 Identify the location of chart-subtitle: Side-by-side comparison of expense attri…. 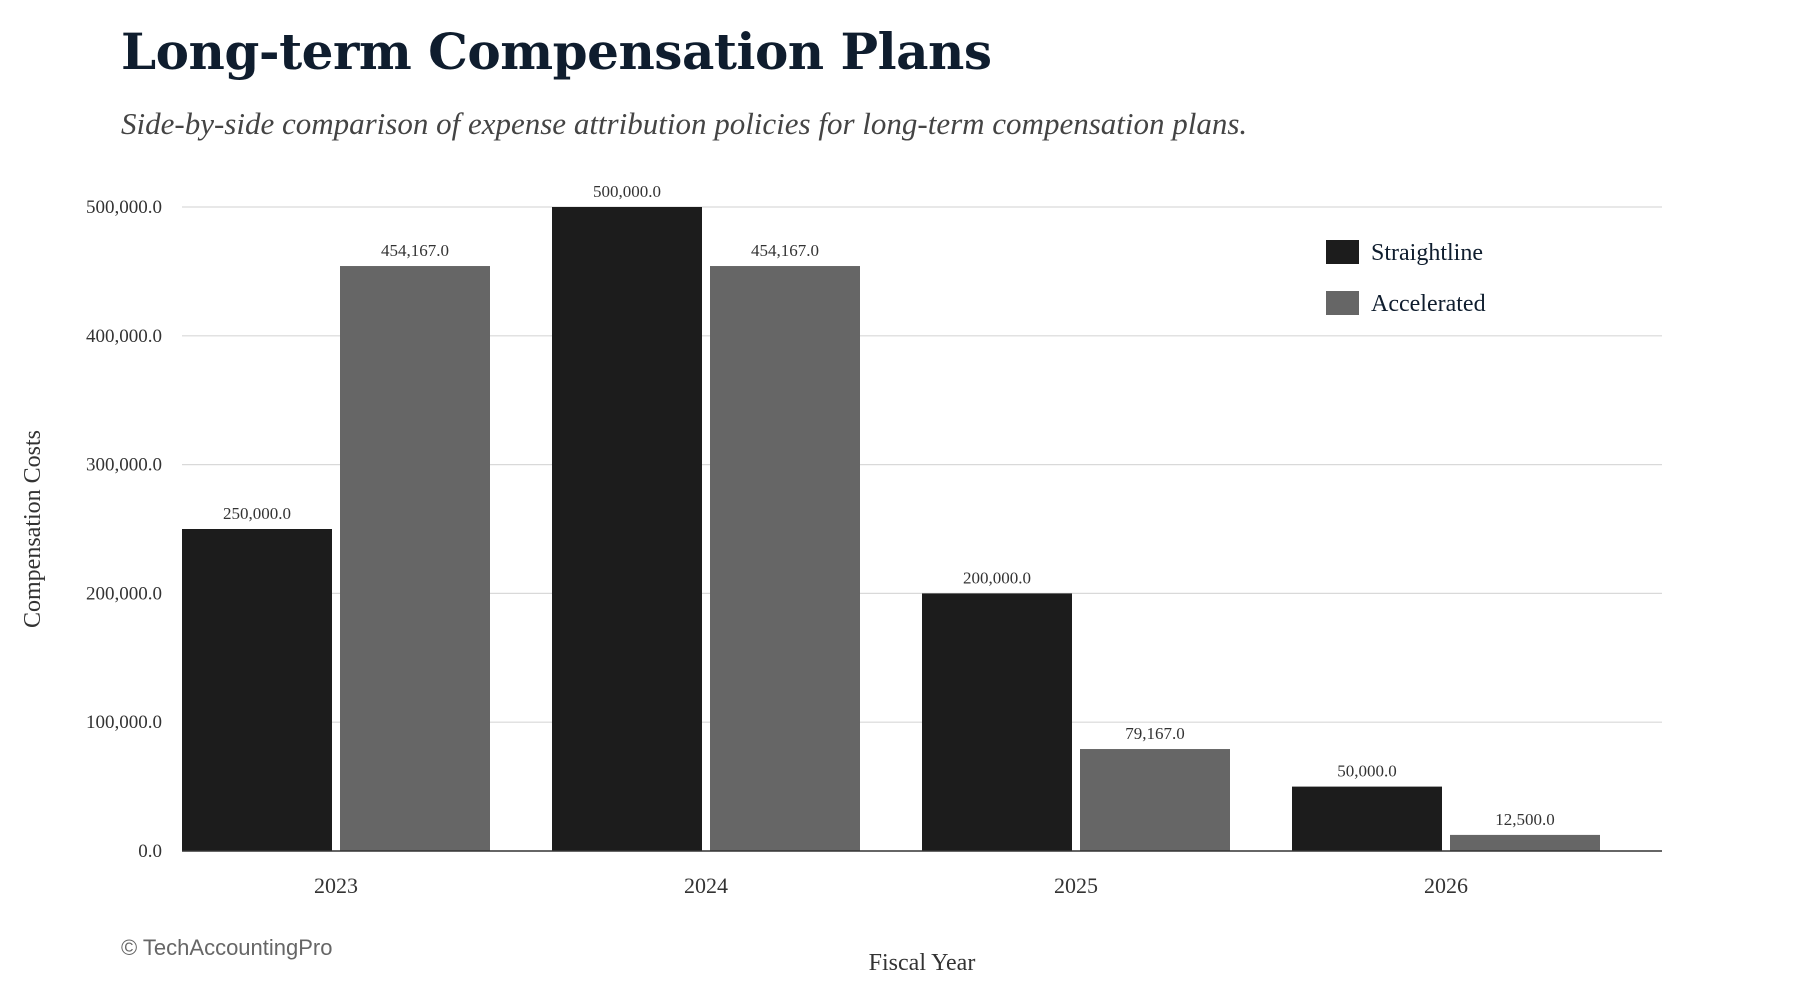
(684, 123).